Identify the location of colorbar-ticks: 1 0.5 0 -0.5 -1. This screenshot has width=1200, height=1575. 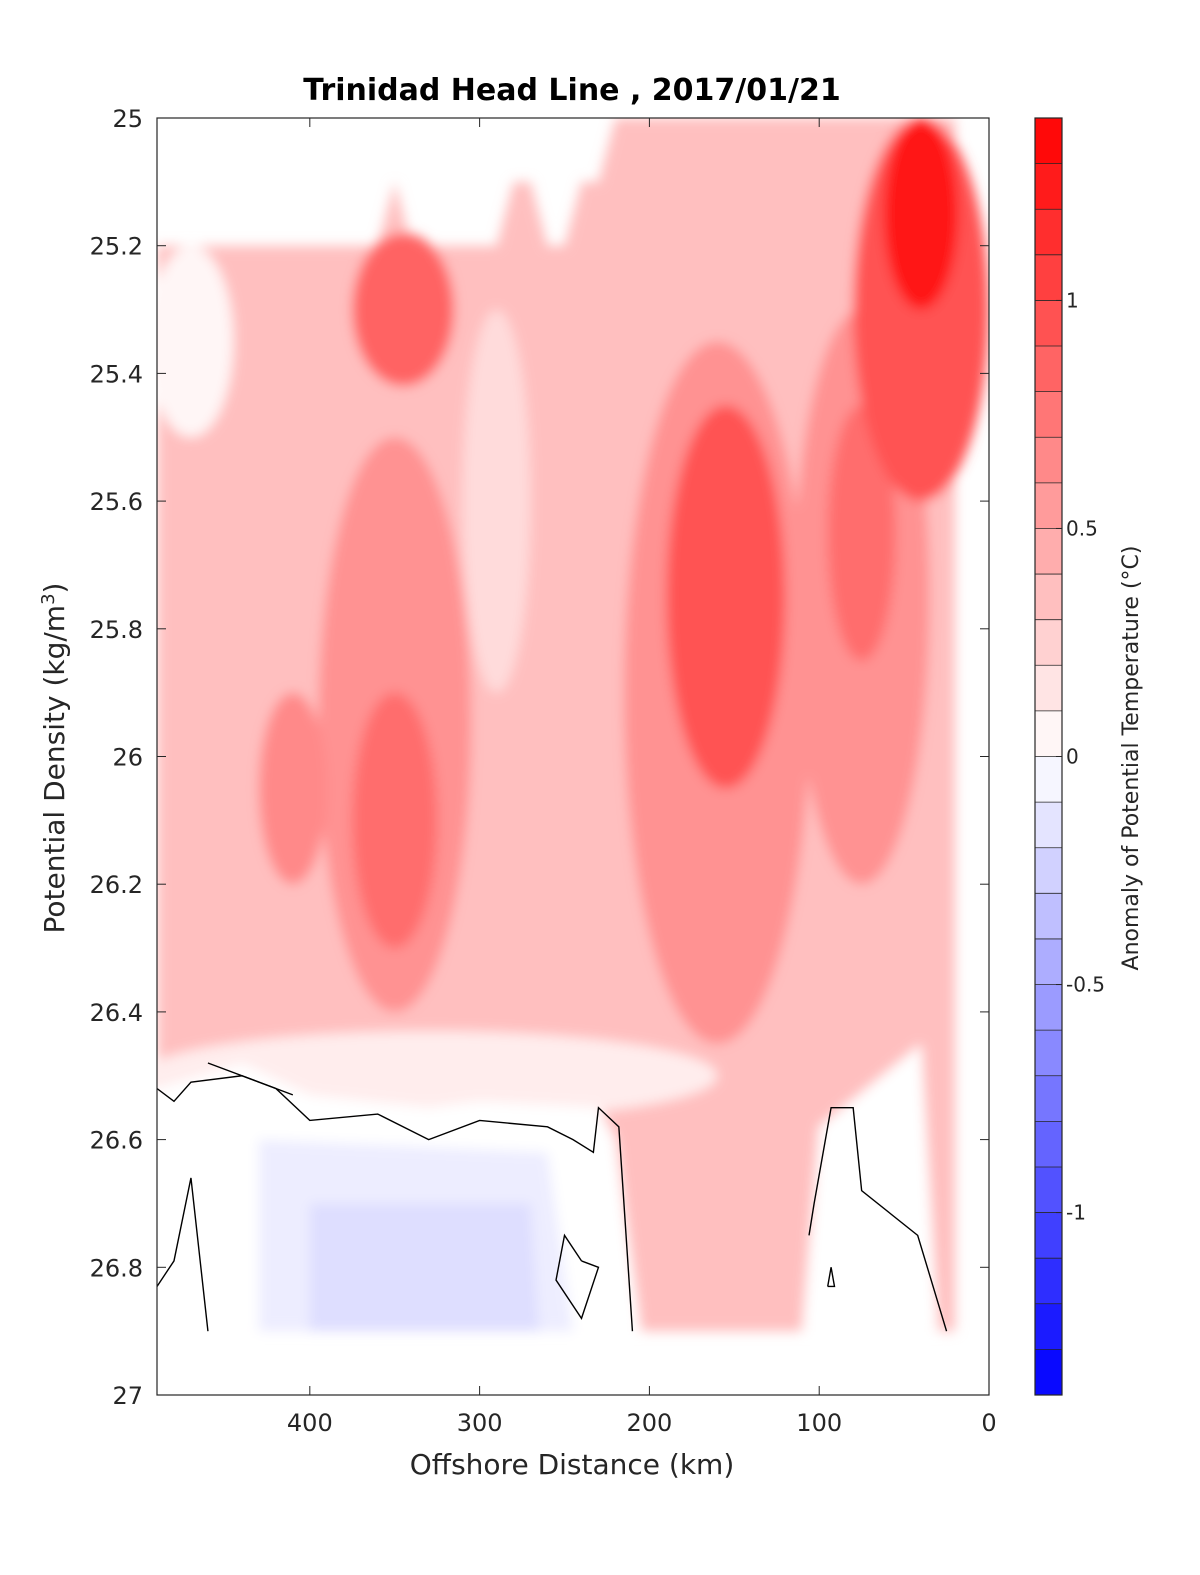
(1080, 756).